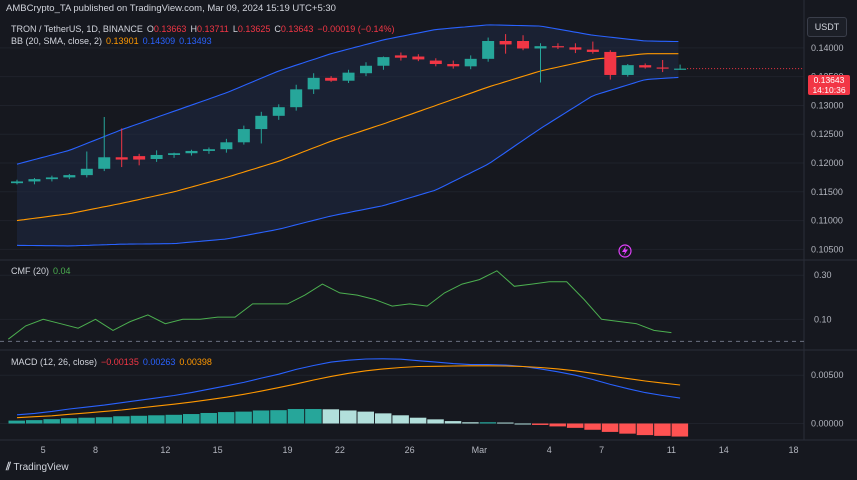 The image size is (857, 480). I want to click on macd-name: MACD (12, 26, close), so click(54, 362).